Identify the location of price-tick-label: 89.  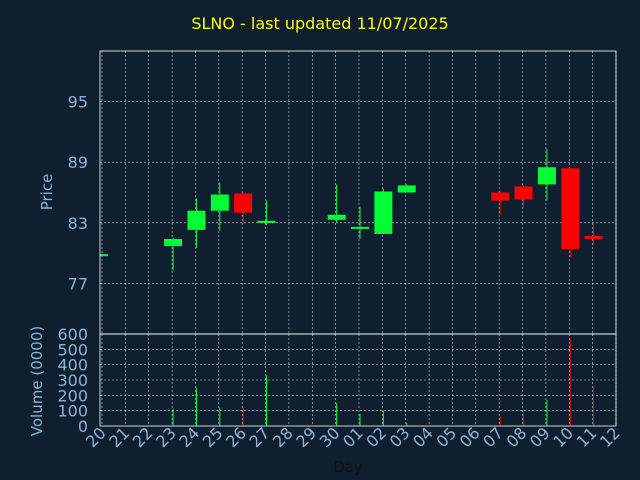
(78, 162).